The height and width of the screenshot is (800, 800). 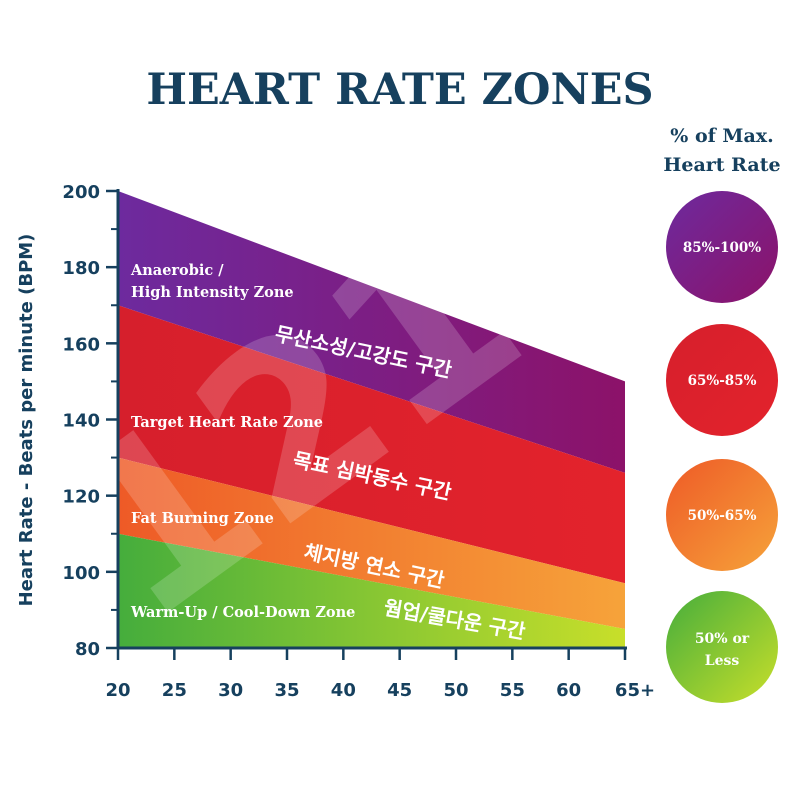 What do you see at coordinates (26, 420) in the screenshot?
I see `y-axis-label: Heart Rate - Beats per minute (BPM)` at bounding box center [26, 420].